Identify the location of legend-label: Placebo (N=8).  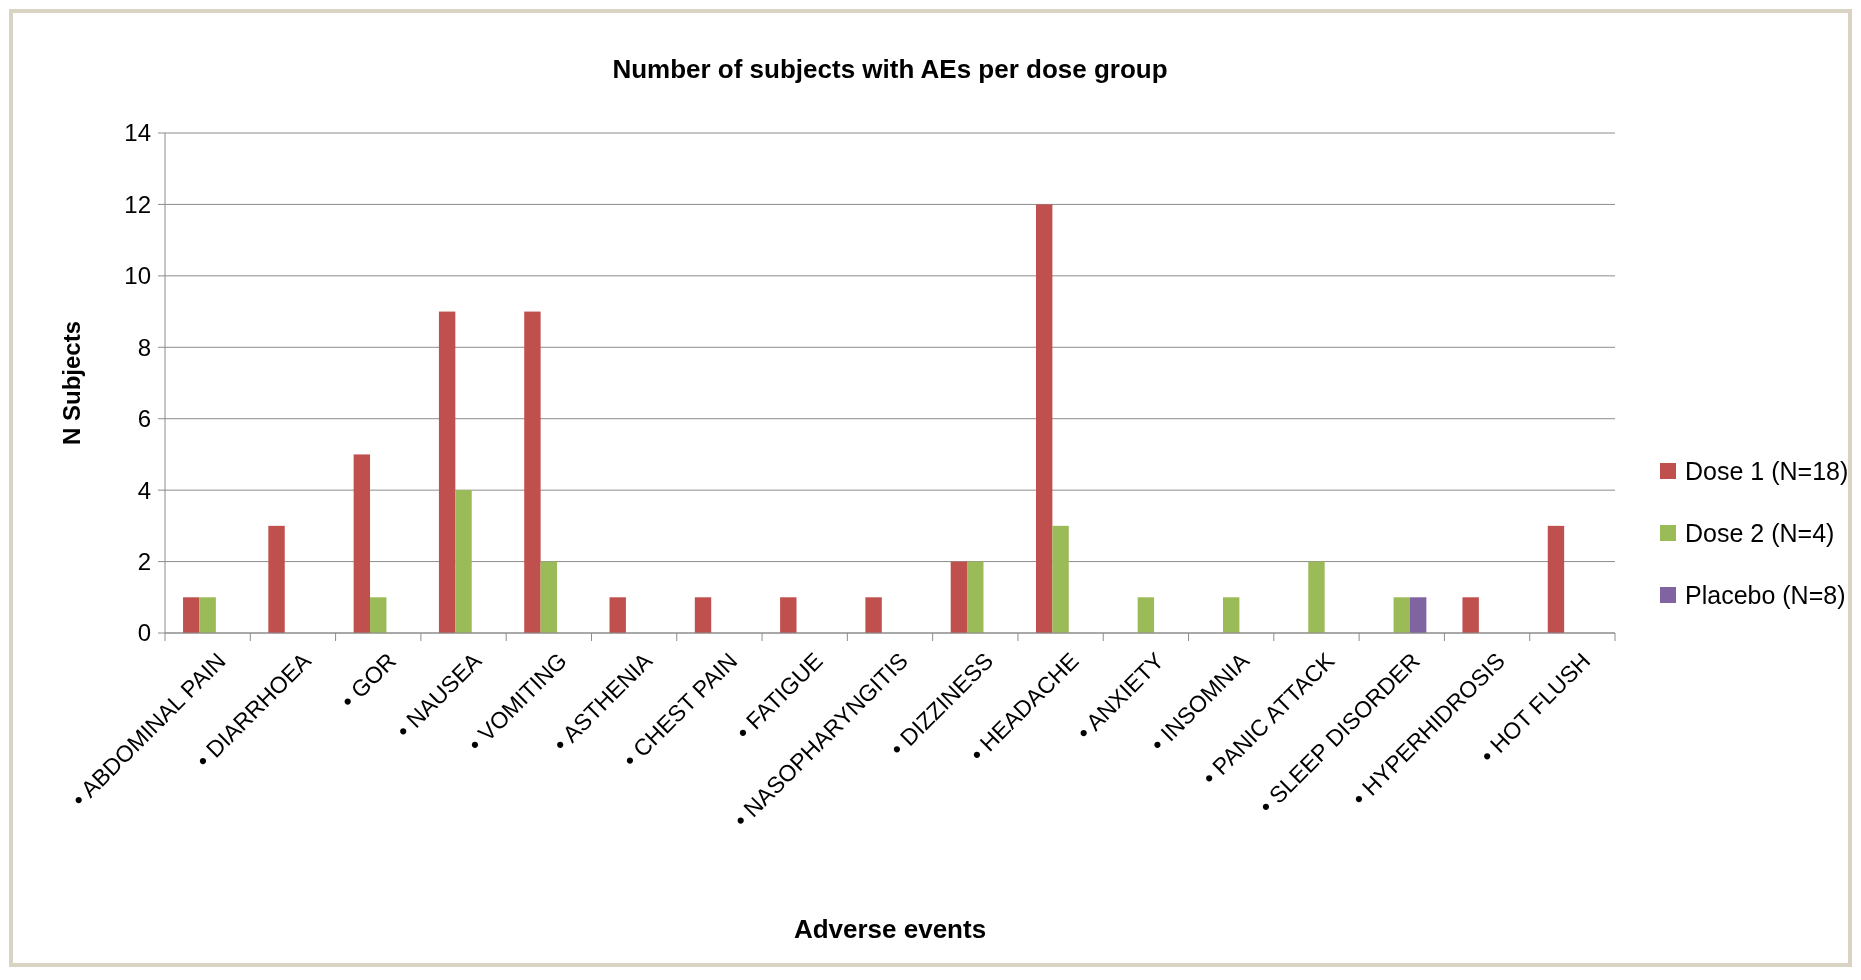
(1765, 594).